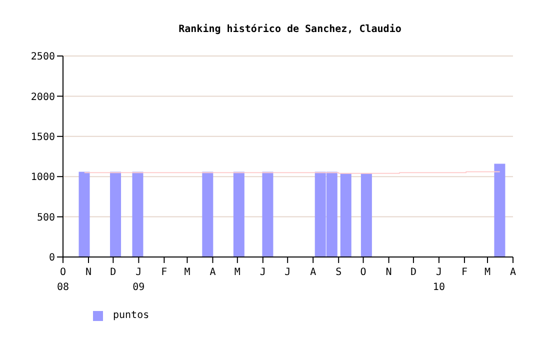 This screenshot has width=540, height=340. Describe the element at coordinates (339, 272) in the screenshot. I see `x-tick-label: S` at that location.